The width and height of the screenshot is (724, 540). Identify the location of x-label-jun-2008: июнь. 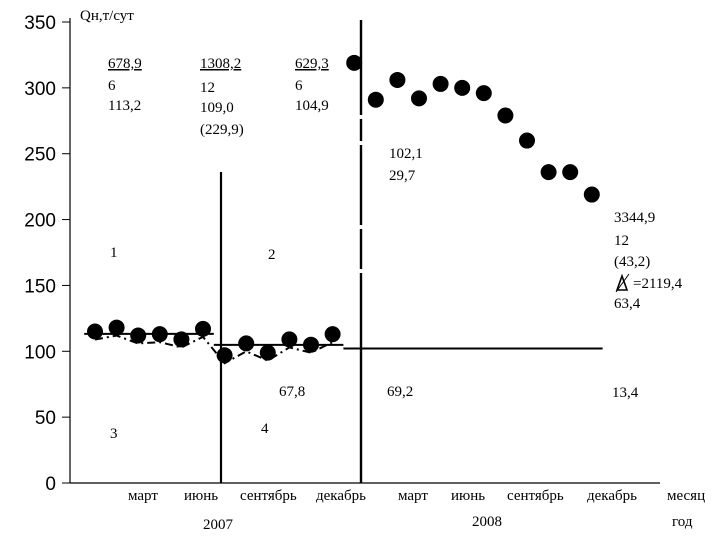
(468, 496).